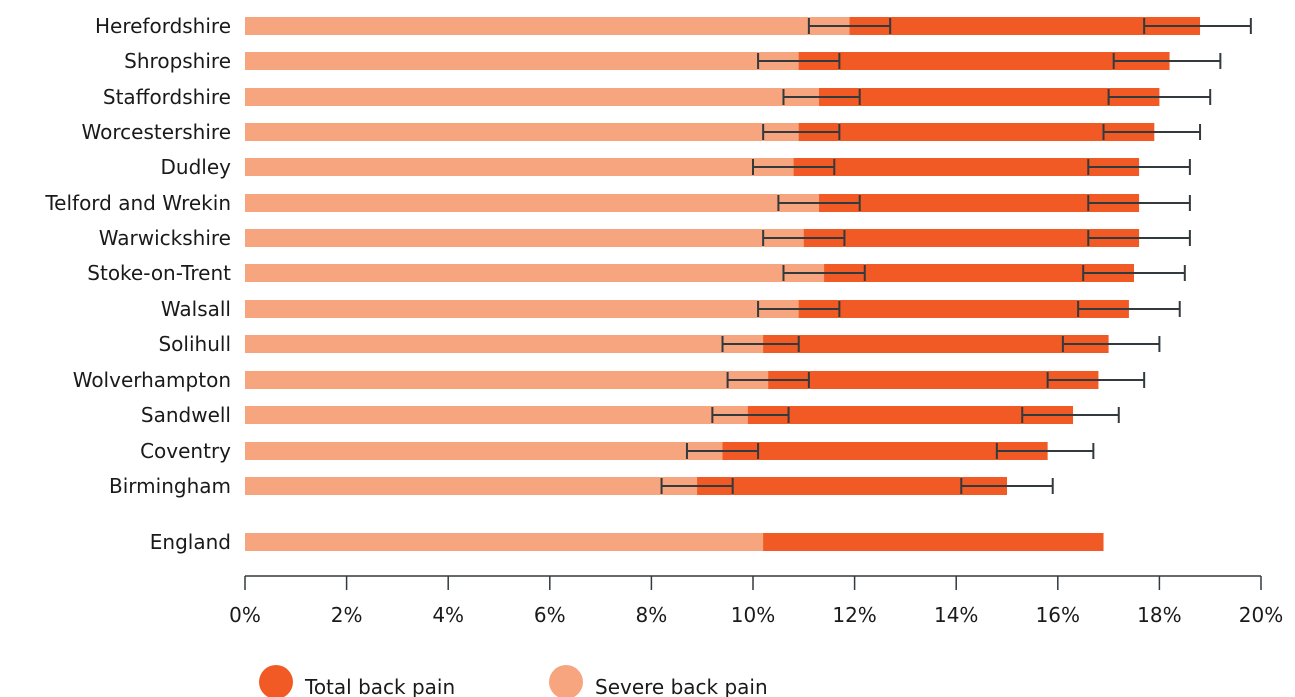 This screenshot has width=1295, height=697. I want to click on category-label: Dudley, so click(196, 167).